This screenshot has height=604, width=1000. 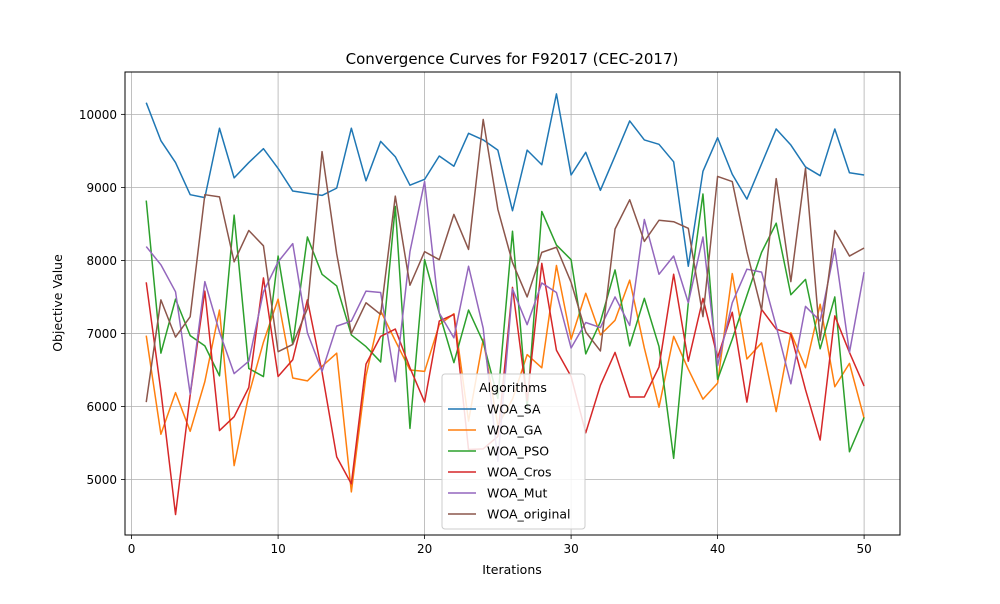 What do you see at coordinates (514, 430) in the screenshot?
I see `legend-label-woa-ga: WOA_GA` at bounding box center [514, 430].